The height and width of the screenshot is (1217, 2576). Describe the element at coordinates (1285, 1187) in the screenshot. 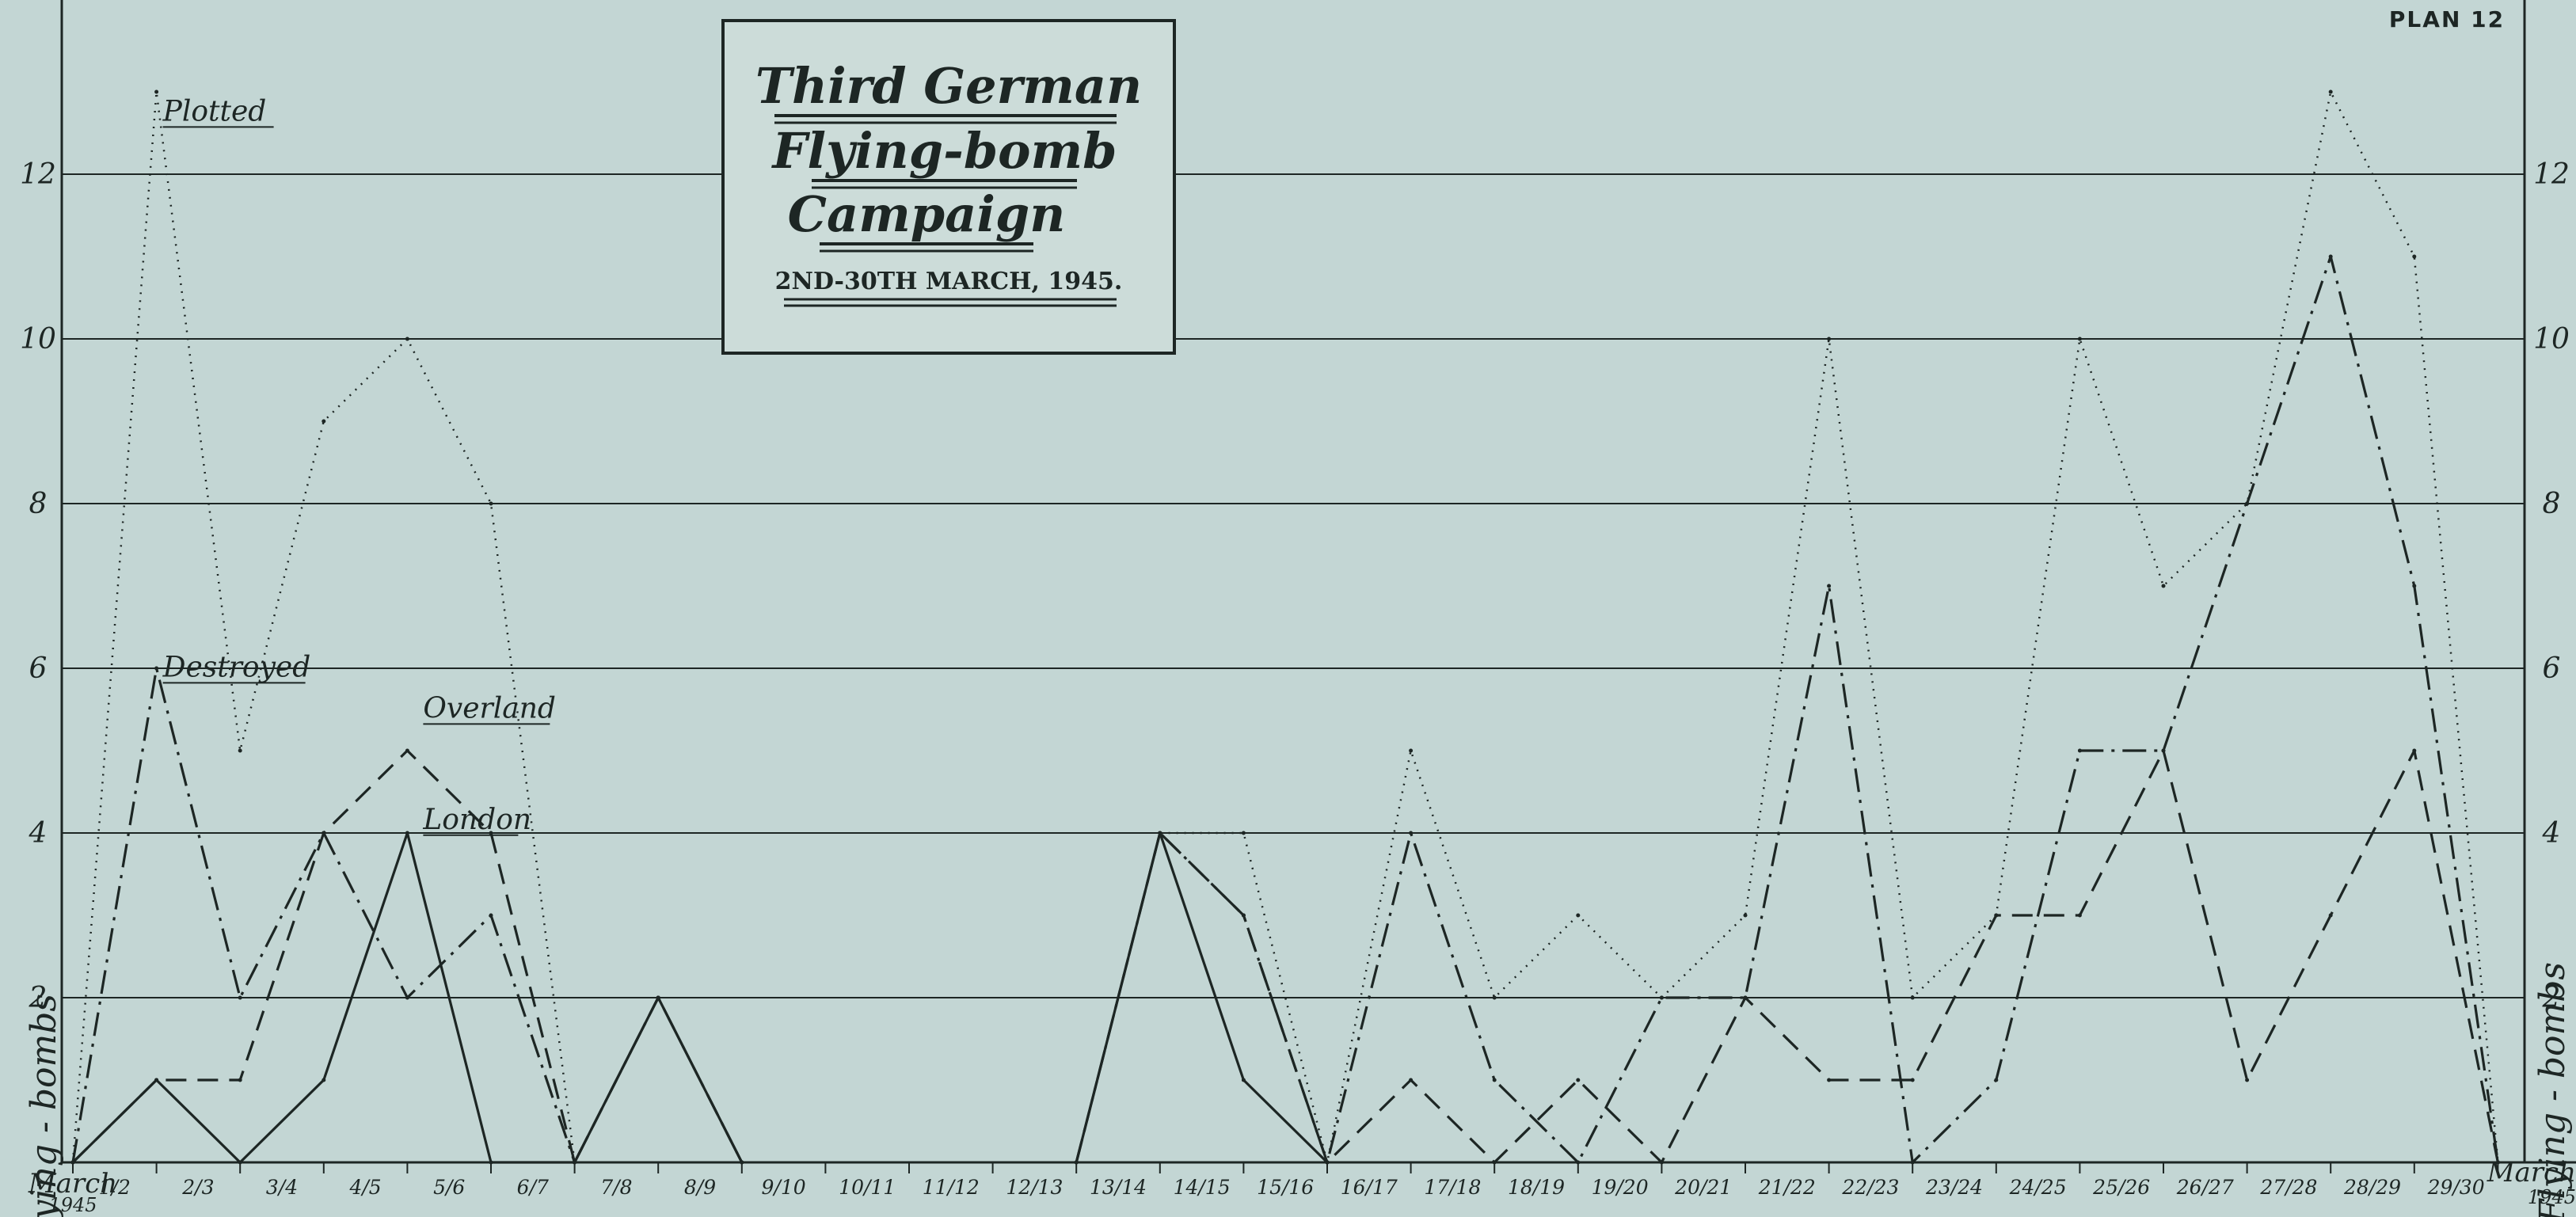

I see `x-tick-label: 15/16` at that location.